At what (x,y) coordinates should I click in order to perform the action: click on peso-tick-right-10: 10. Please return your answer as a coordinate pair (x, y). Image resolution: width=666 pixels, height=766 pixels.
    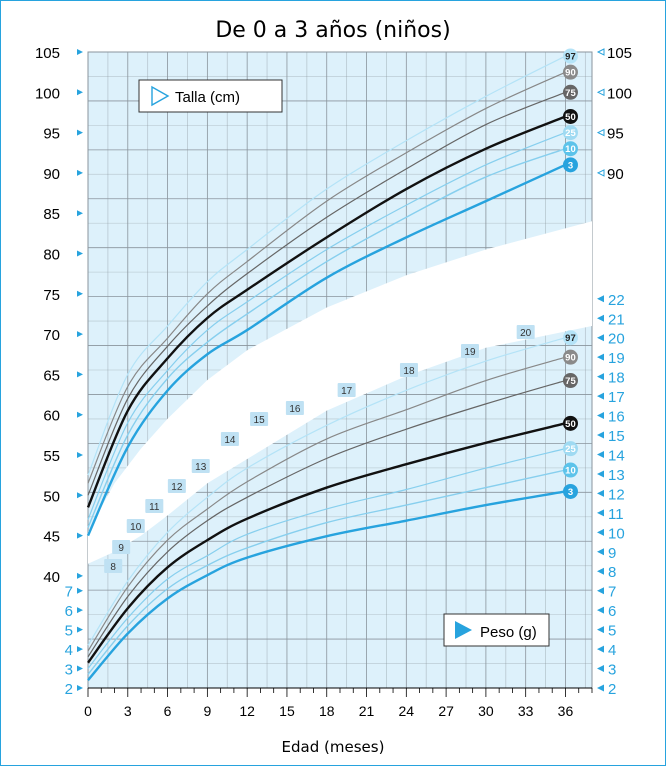
    Looking at the image, I should click on (616, 533).